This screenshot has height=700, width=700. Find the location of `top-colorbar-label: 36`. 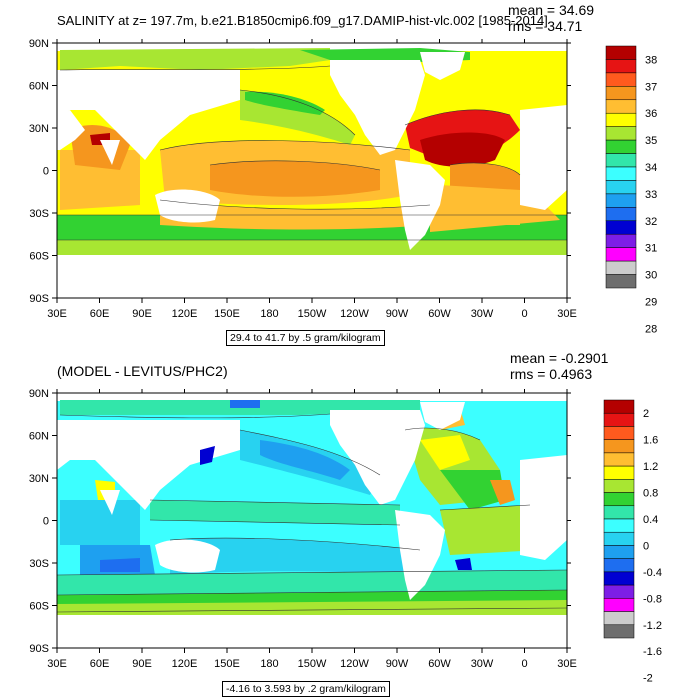

top-colorbar-label: 36 is located at coordinates (651, 114).